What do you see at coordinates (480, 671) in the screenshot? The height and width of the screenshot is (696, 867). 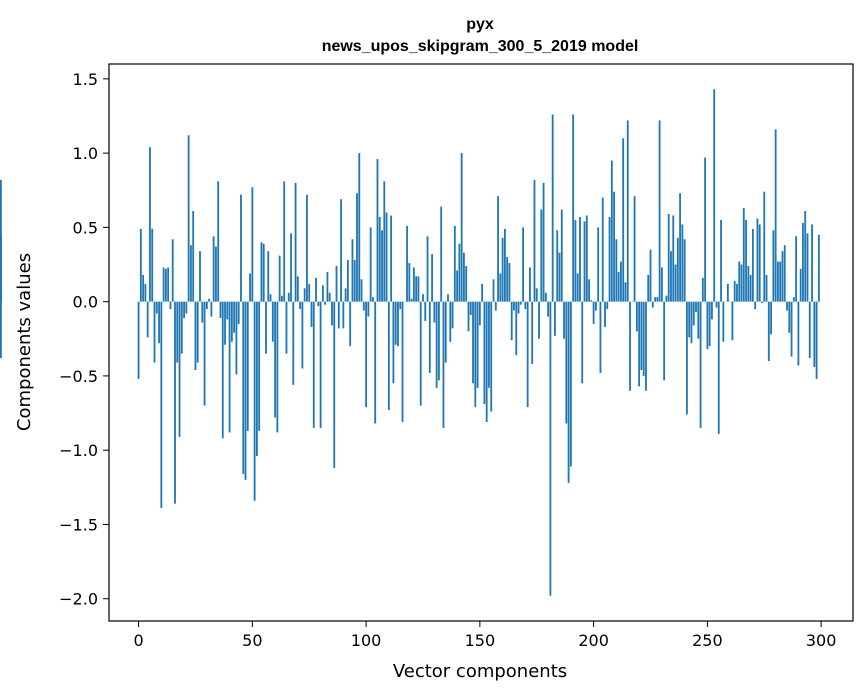 I see `x-axis-label: Vector components` at bounding box center [480, 671].